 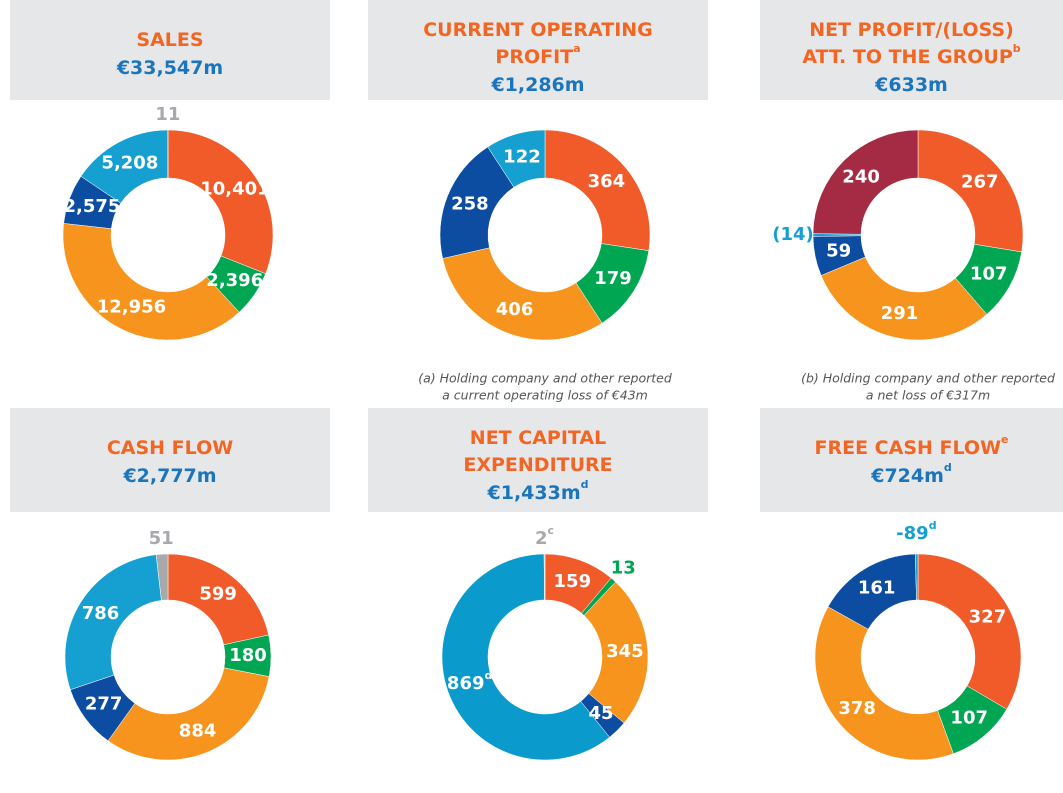 What do you see at coordinates (169, 476) in the screenshot?
I see `chart-subtitle-text: €2,777m` at bounding box center [169, 476].